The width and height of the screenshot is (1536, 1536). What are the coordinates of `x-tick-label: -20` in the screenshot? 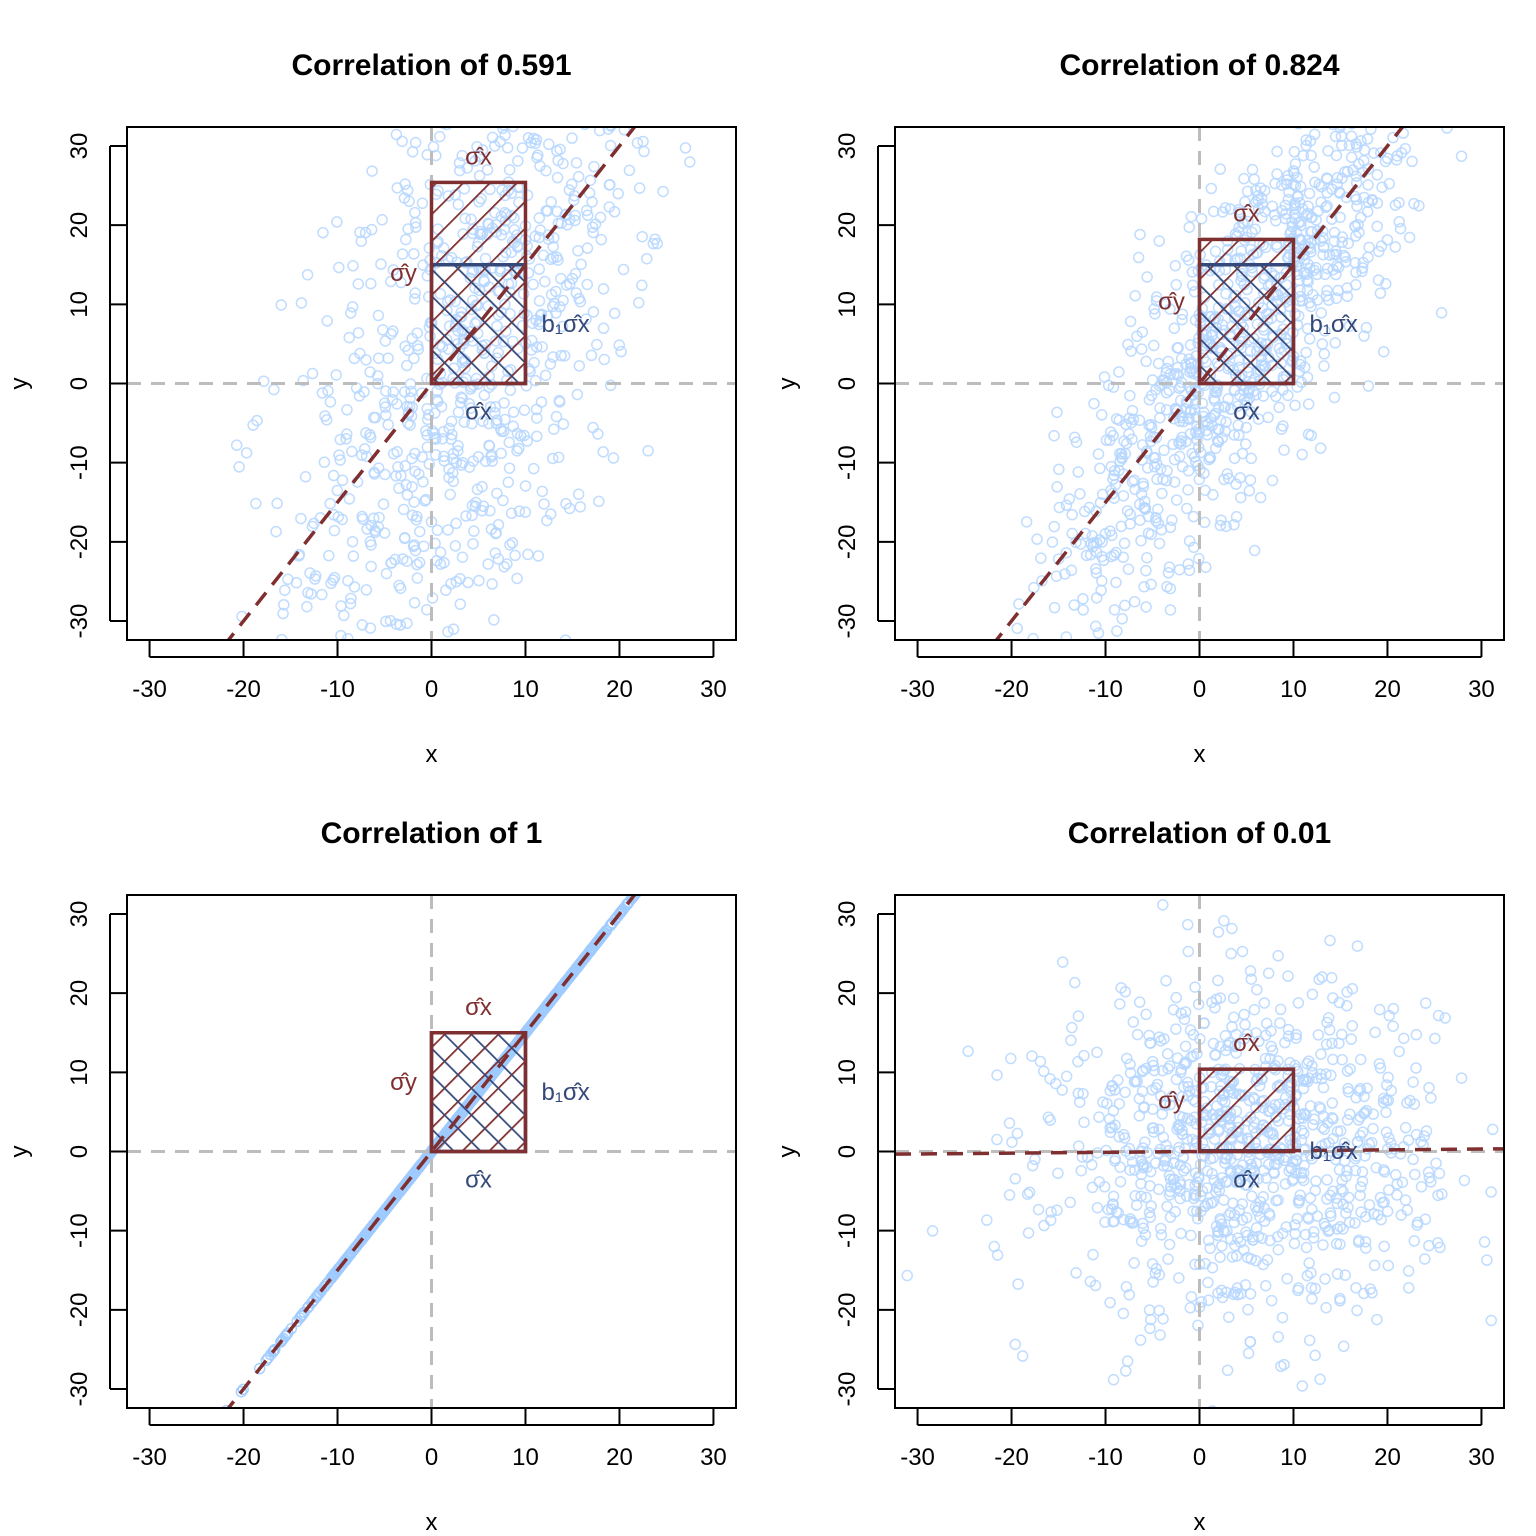 It's located at (243, 1457).